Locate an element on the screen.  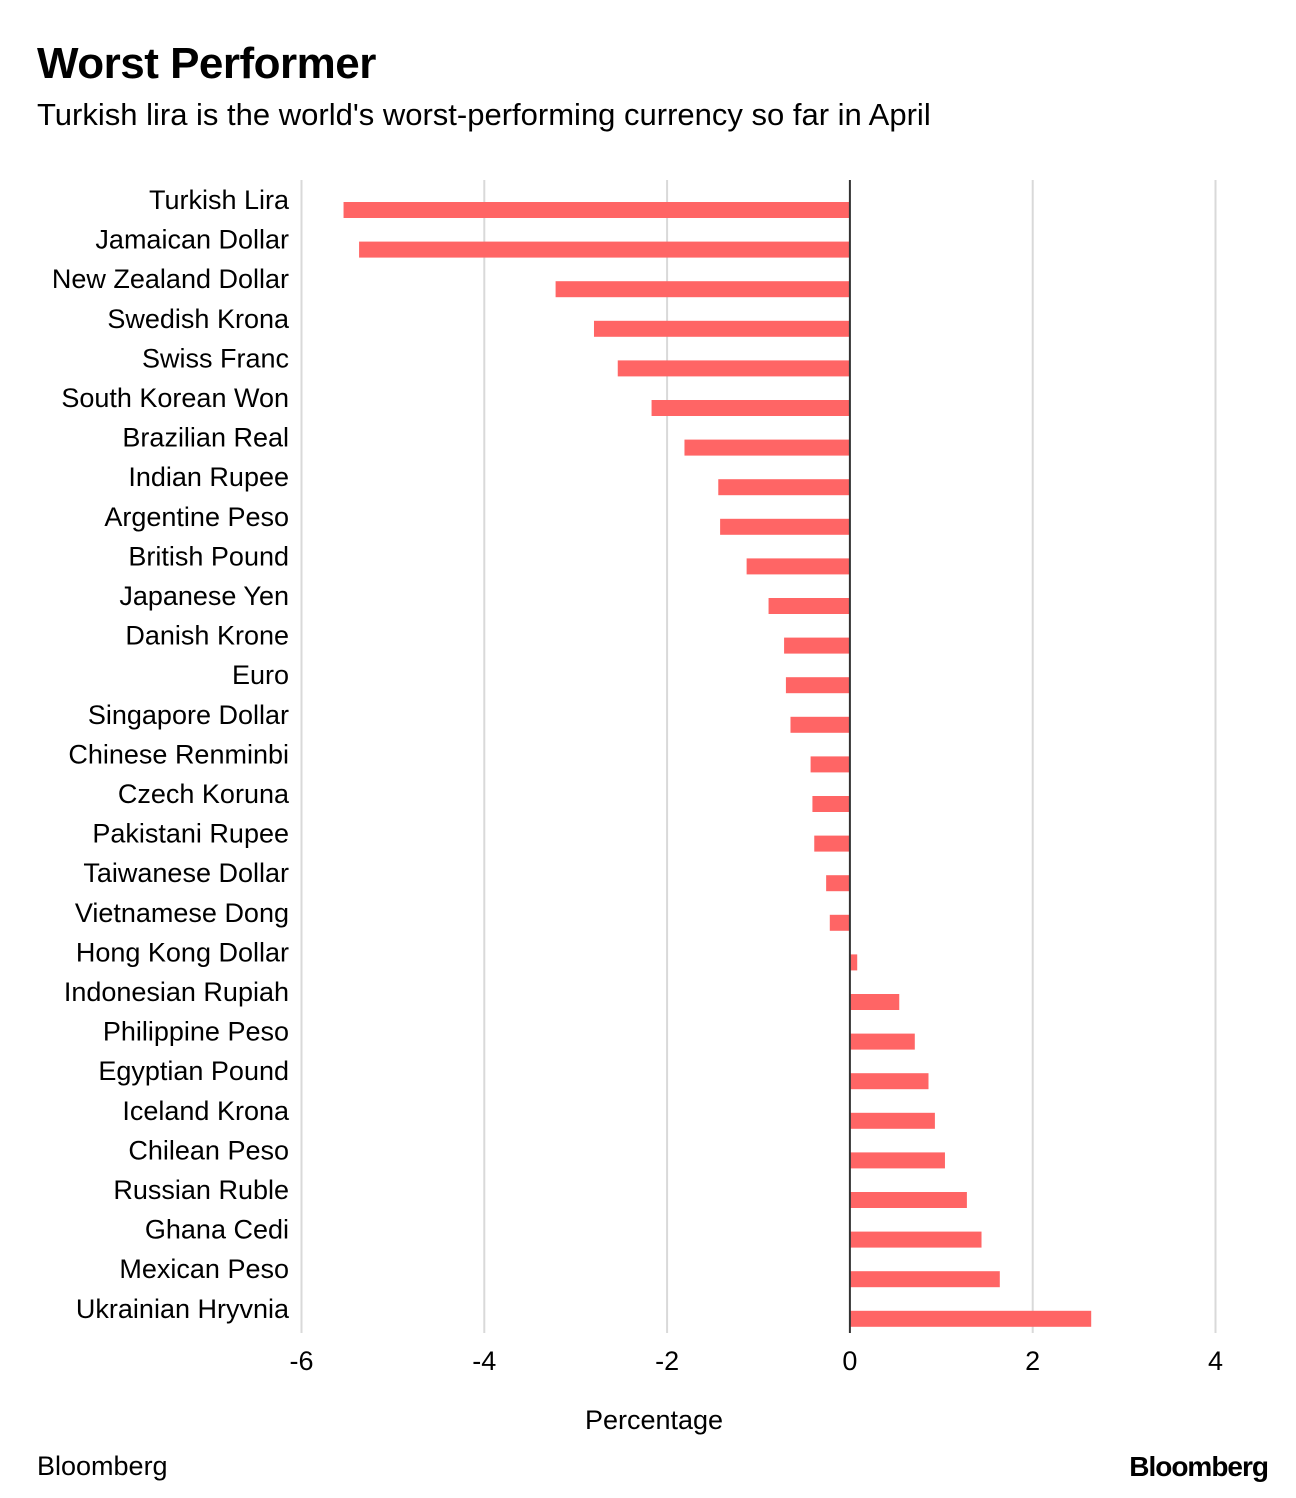
category-label: New Zealand Dollar is located at coordinates (170, 279).